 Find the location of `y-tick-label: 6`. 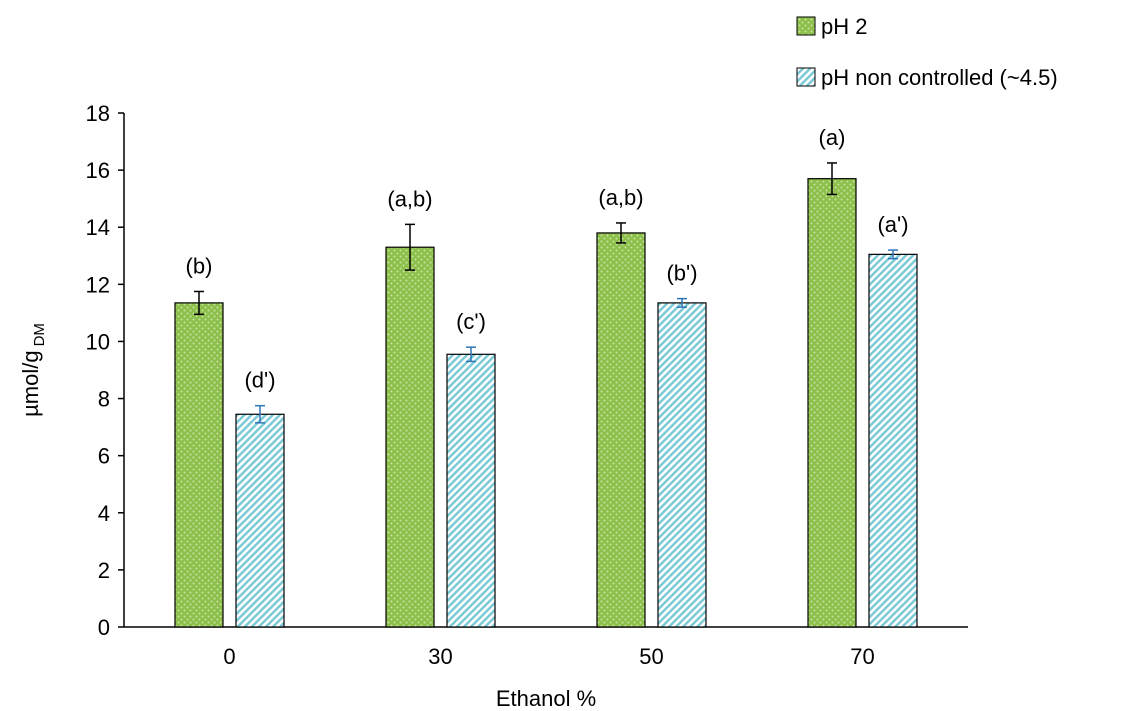

y-tick-label: 6 is located at coordinates (104, 456).